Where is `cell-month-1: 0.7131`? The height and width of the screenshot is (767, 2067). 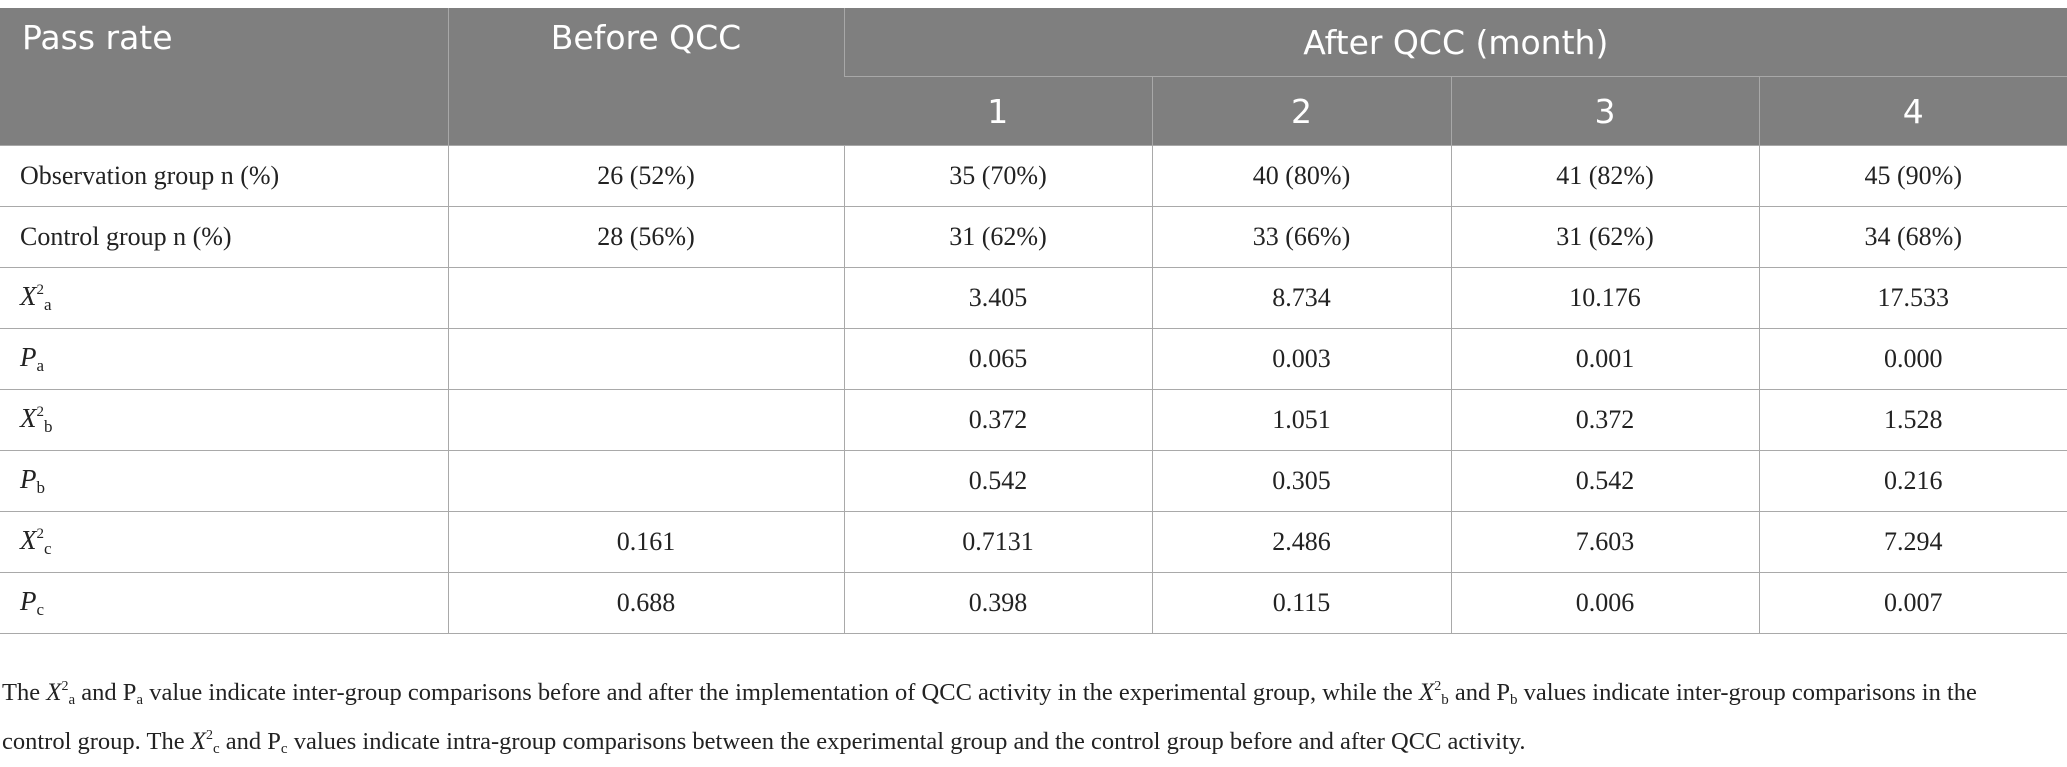 cell-month-1: 0.7131 is located at coordinates (998, 542).